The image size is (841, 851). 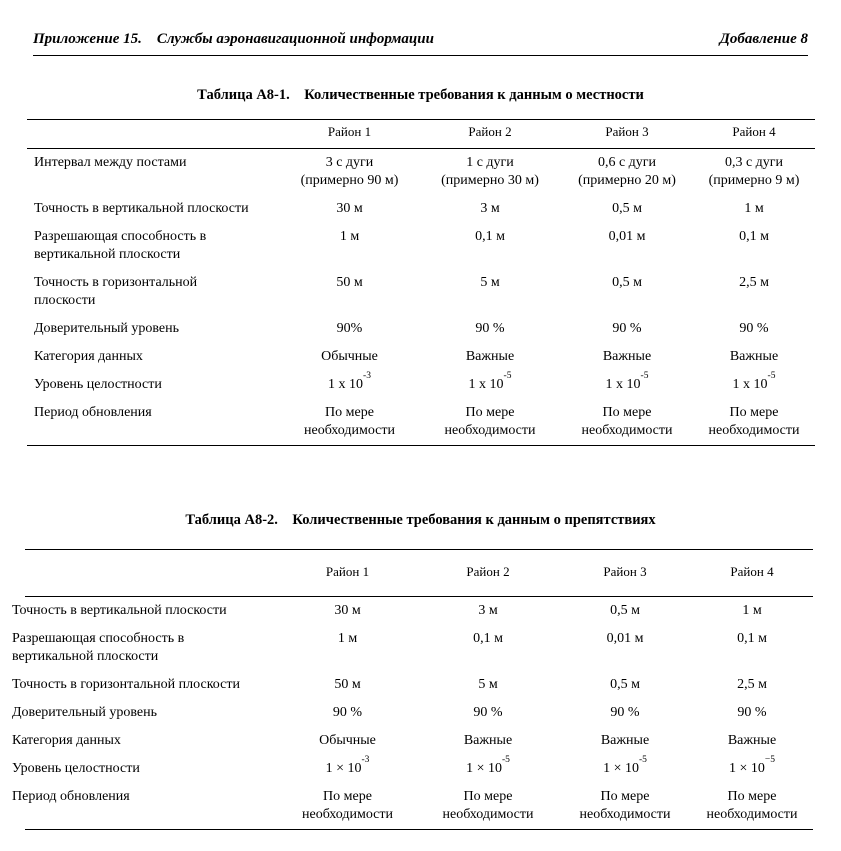 I want to click on table-row: Доверительный уровень 90 % 90 % 90 % 90 %, so click(x=412, y=713).